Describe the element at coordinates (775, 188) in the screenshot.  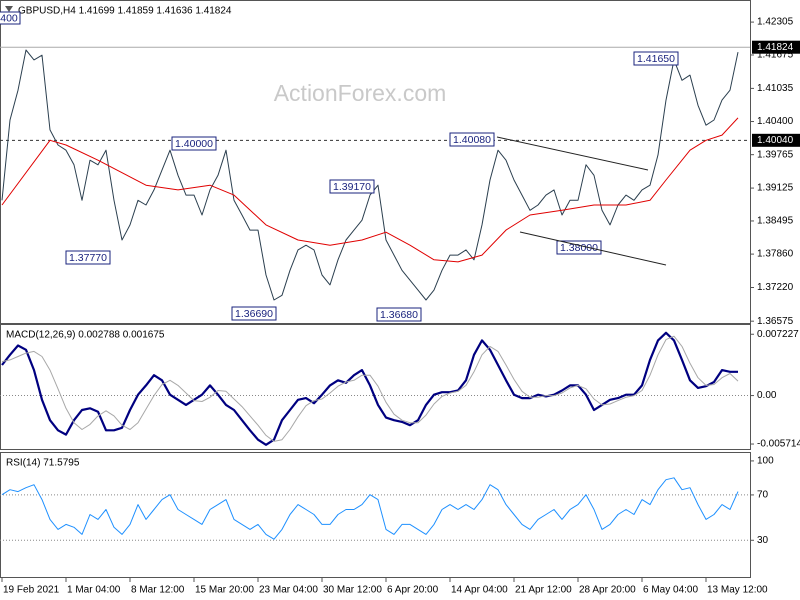
I see `y-tick-label: 1.39125` at that location.